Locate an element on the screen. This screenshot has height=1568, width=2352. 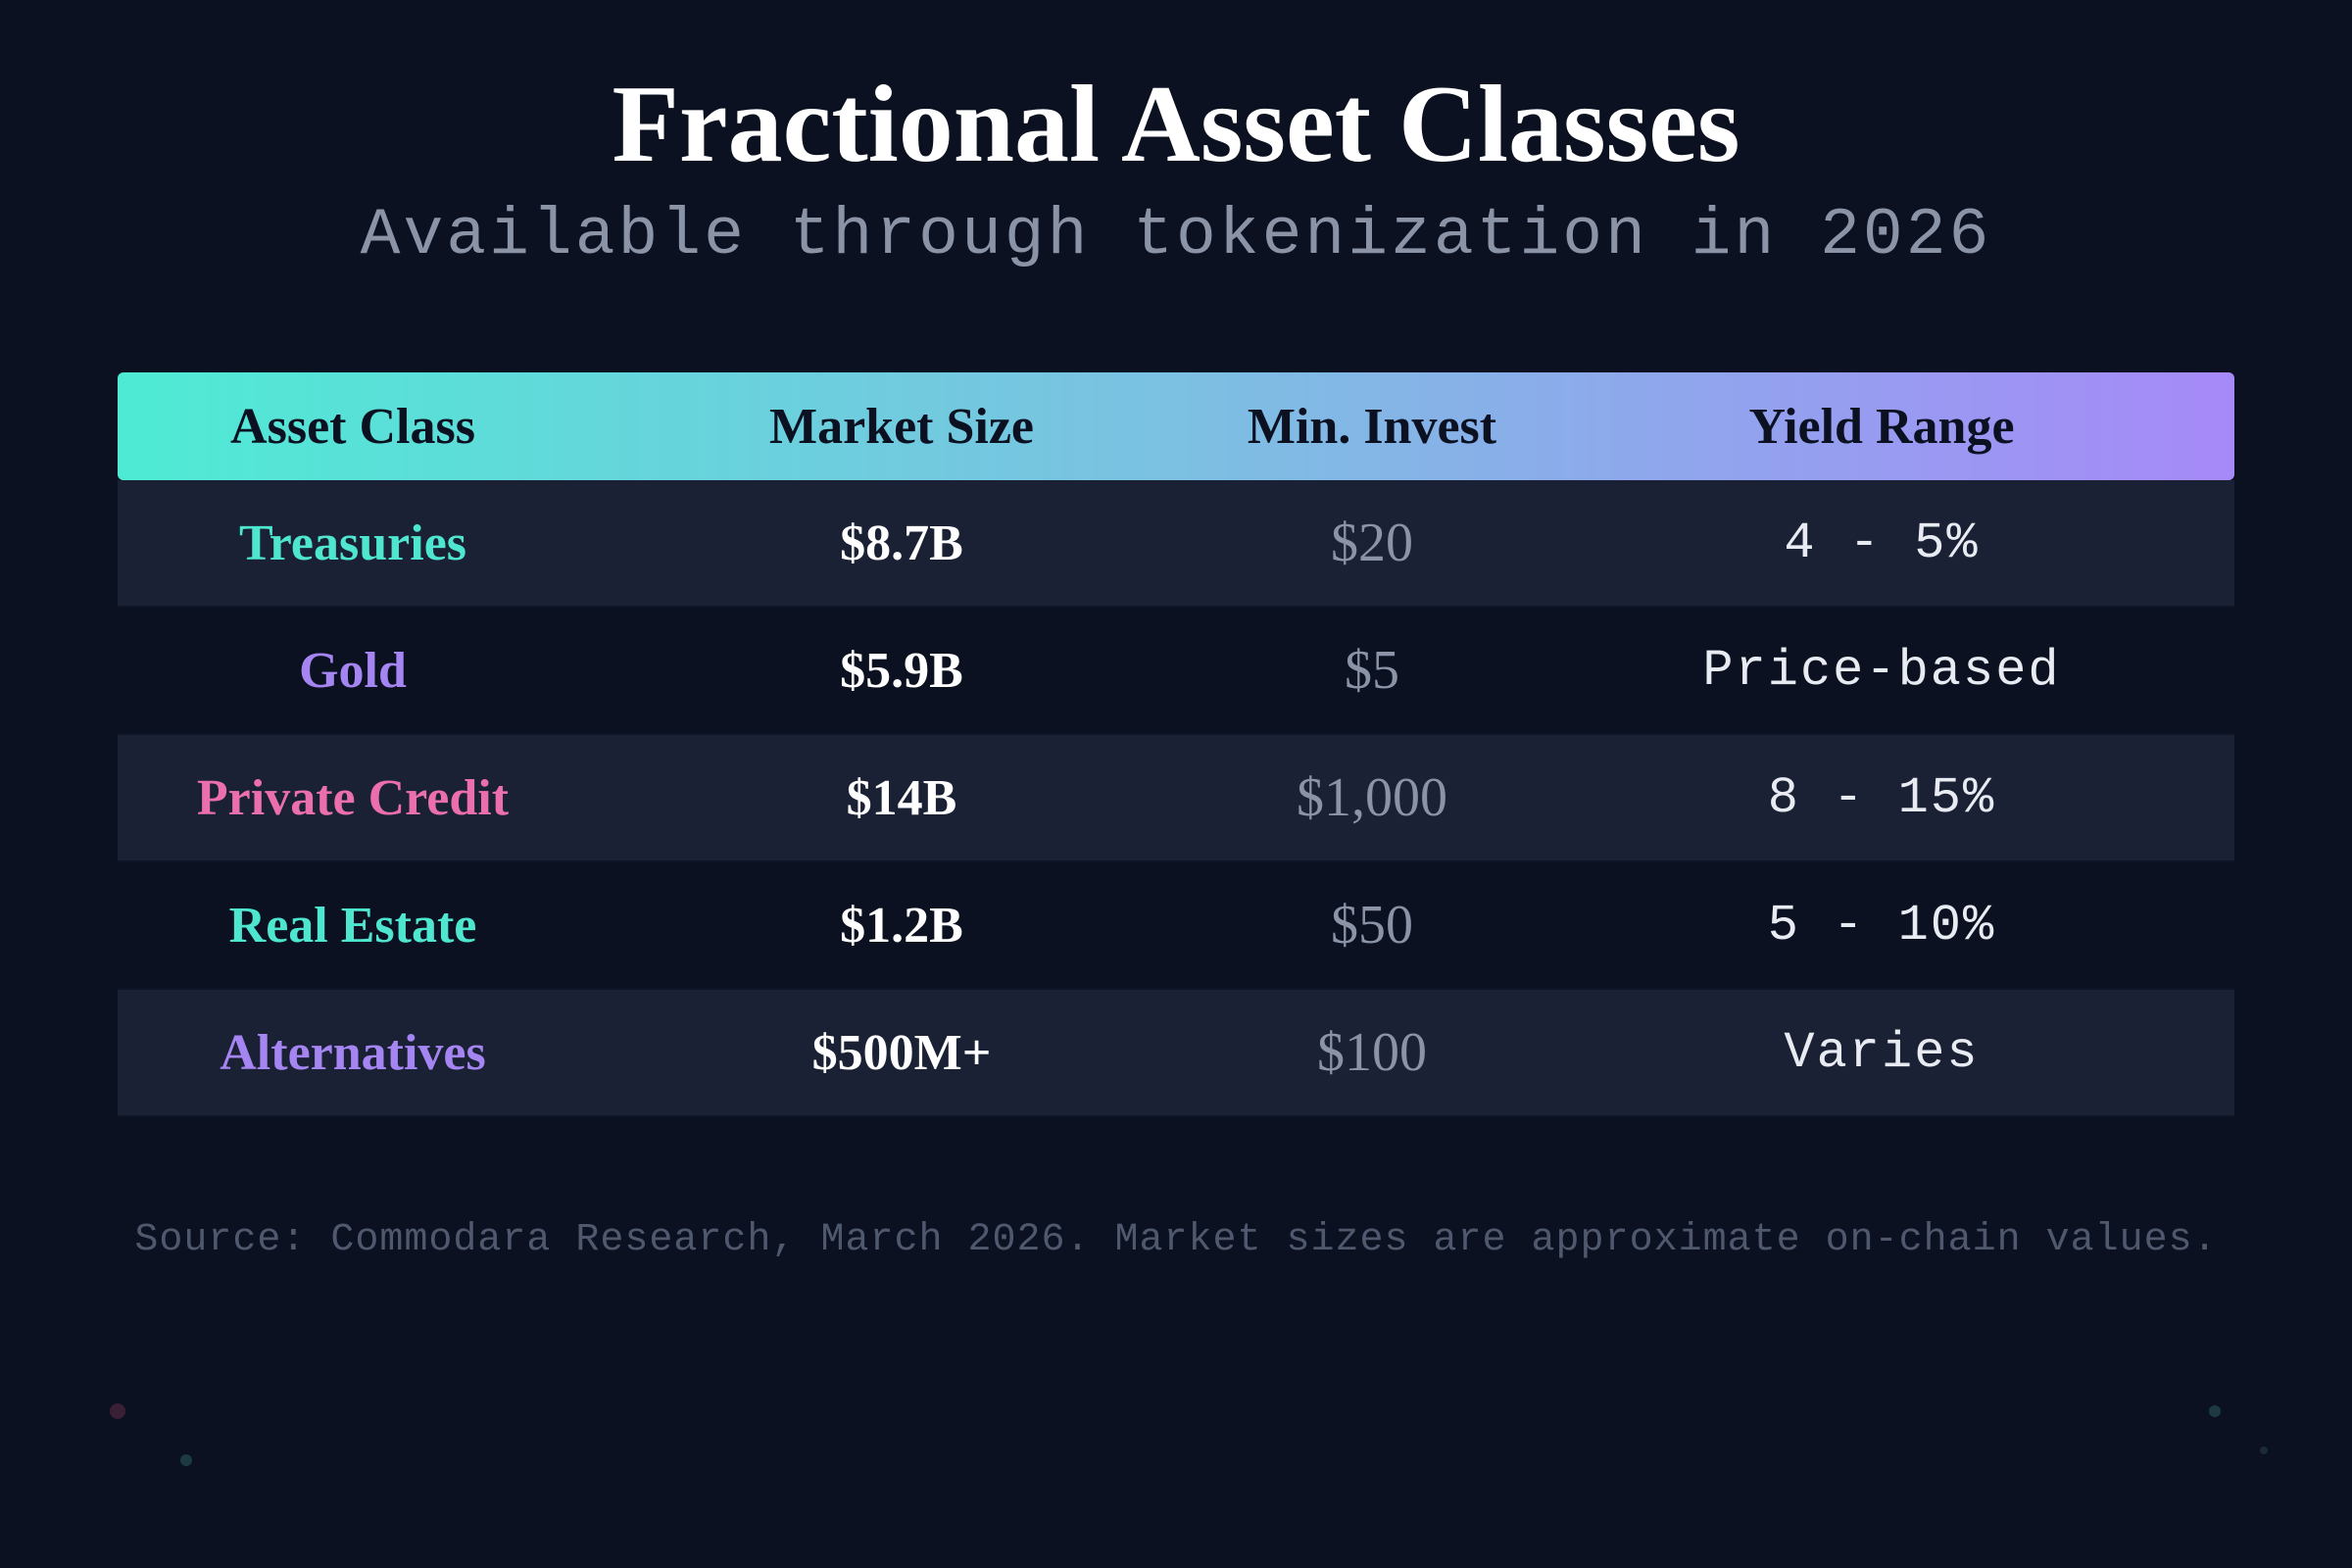
table-row: Real Estate $1.2B $50 5 - 10% is located at coordinates (1176, 926).